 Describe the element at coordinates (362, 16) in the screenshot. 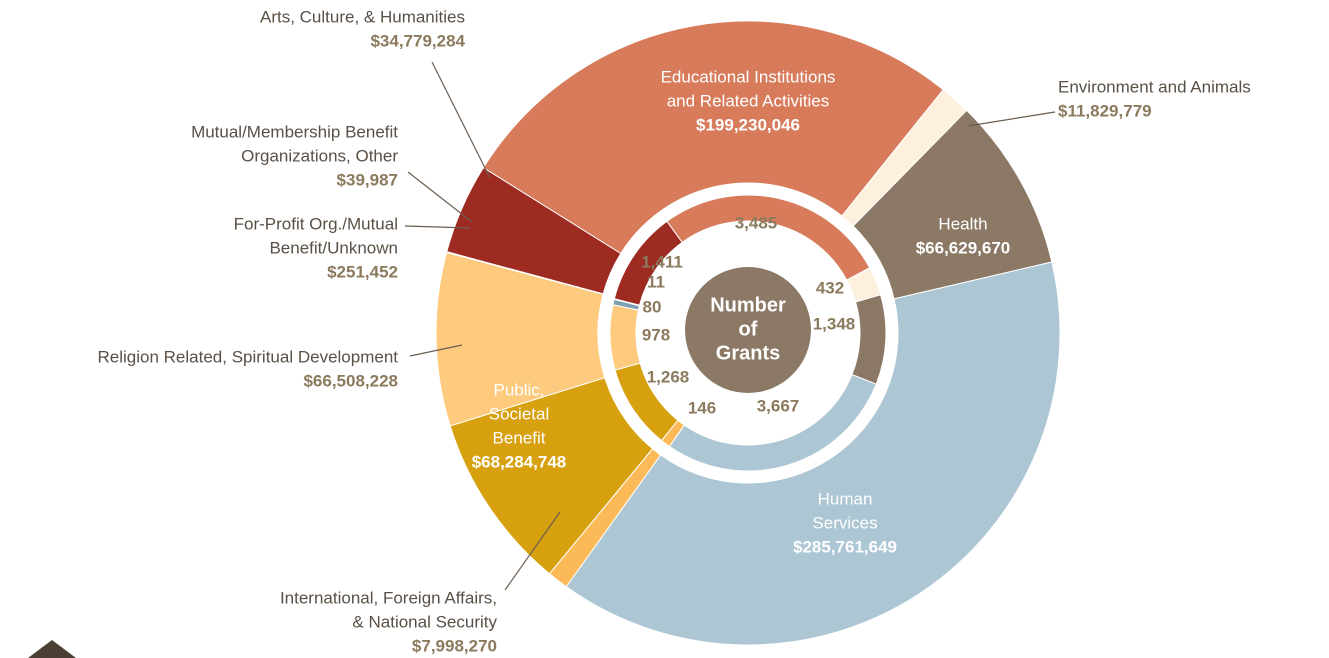

I see `category-label: Arts, Culture, & Humanities` at that location.